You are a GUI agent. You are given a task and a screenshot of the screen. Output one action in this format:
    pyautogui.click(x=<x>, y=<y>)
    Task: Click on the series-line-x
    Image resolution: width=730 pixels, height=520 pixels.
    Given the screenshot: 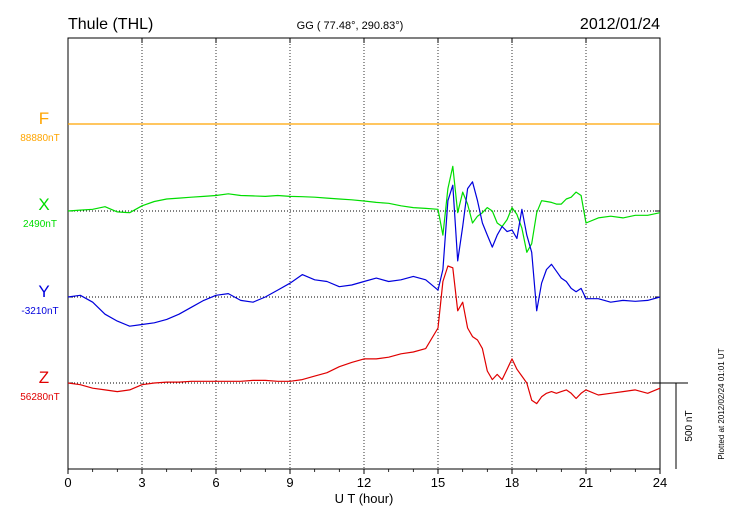 What is the action you would take?
    pyautogui.click(x=364, y=209)
    